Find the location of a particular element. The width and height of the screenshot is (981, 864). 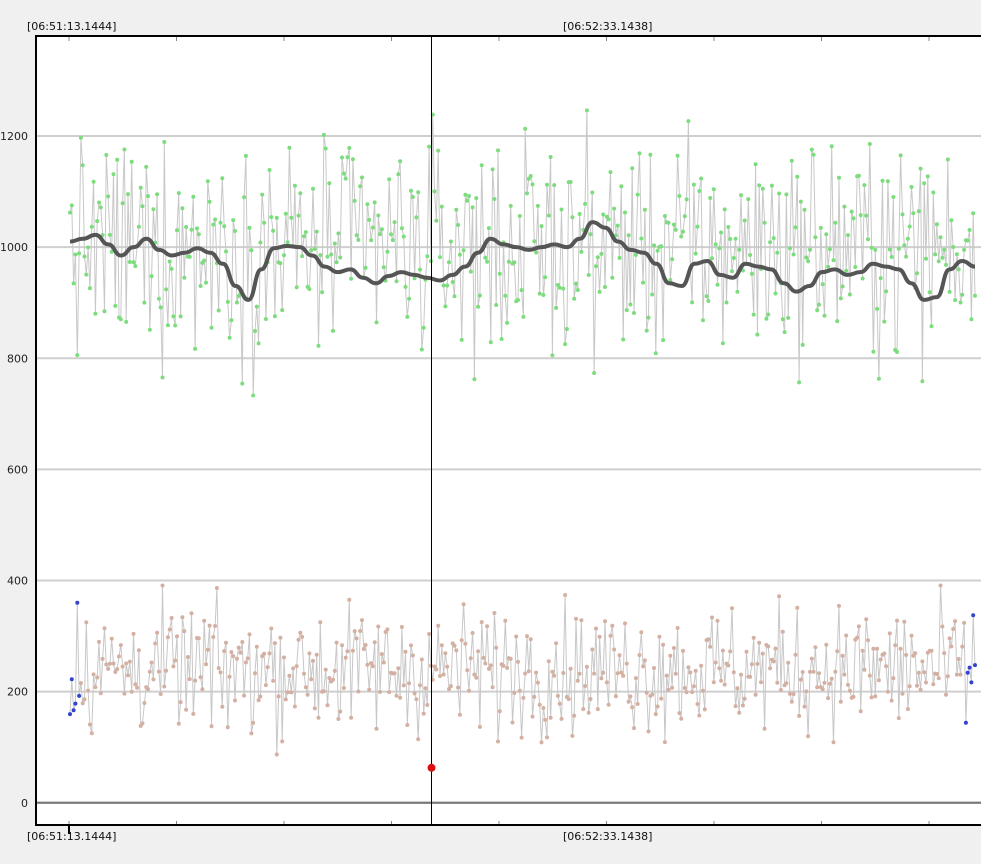

highlight-point is located at coordinates (431, 767).